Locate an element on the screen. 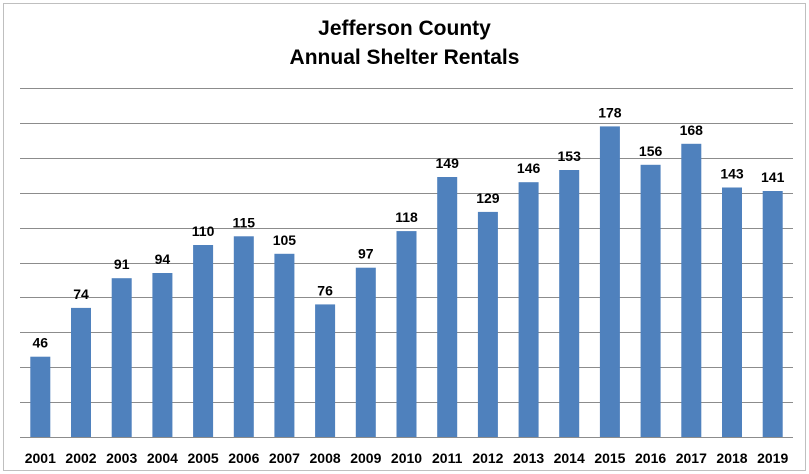 The image size is (809, 474). bar-2002 is located at coordinates (81, 372).